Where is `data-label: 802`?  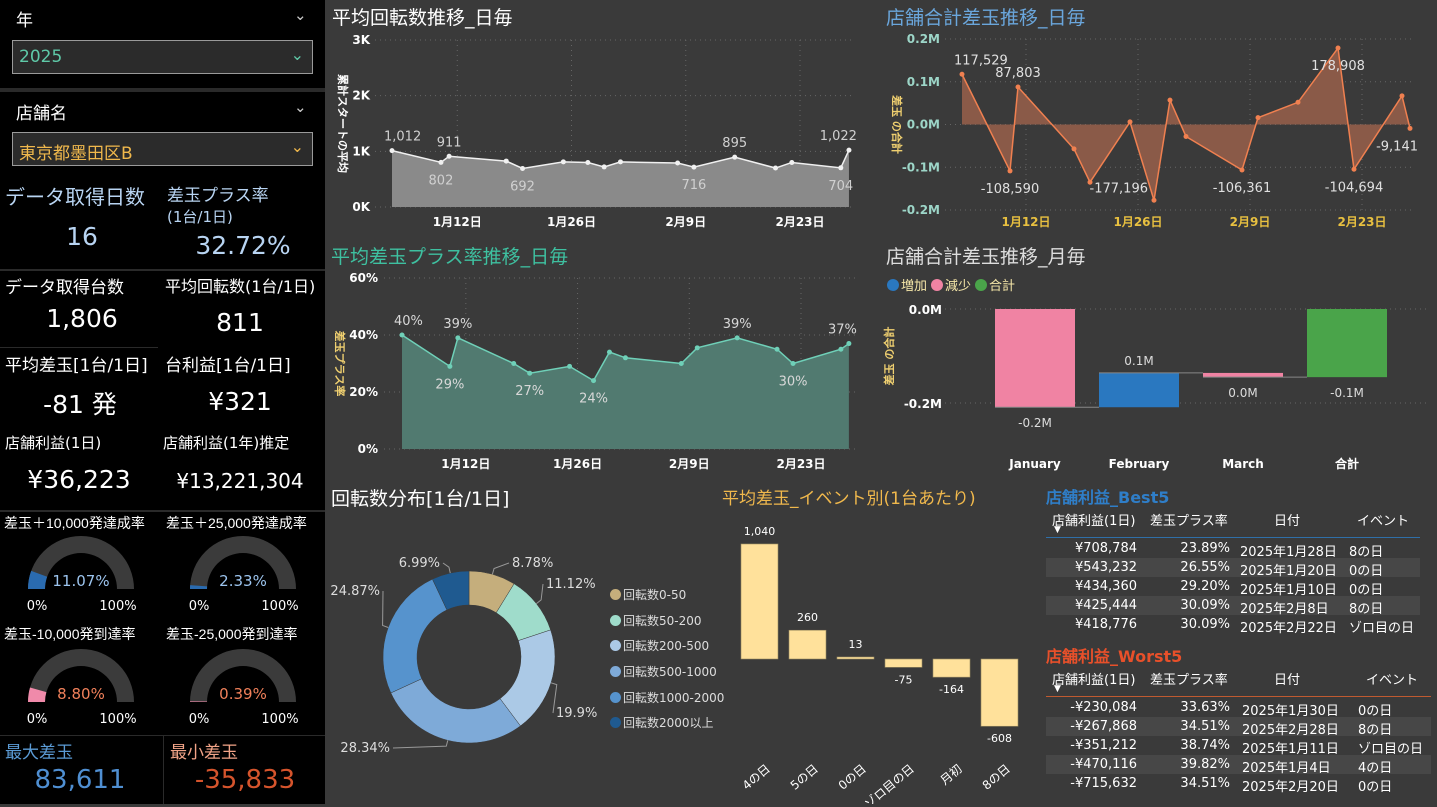 data-label: 802 is located at coordinates (441, 180).